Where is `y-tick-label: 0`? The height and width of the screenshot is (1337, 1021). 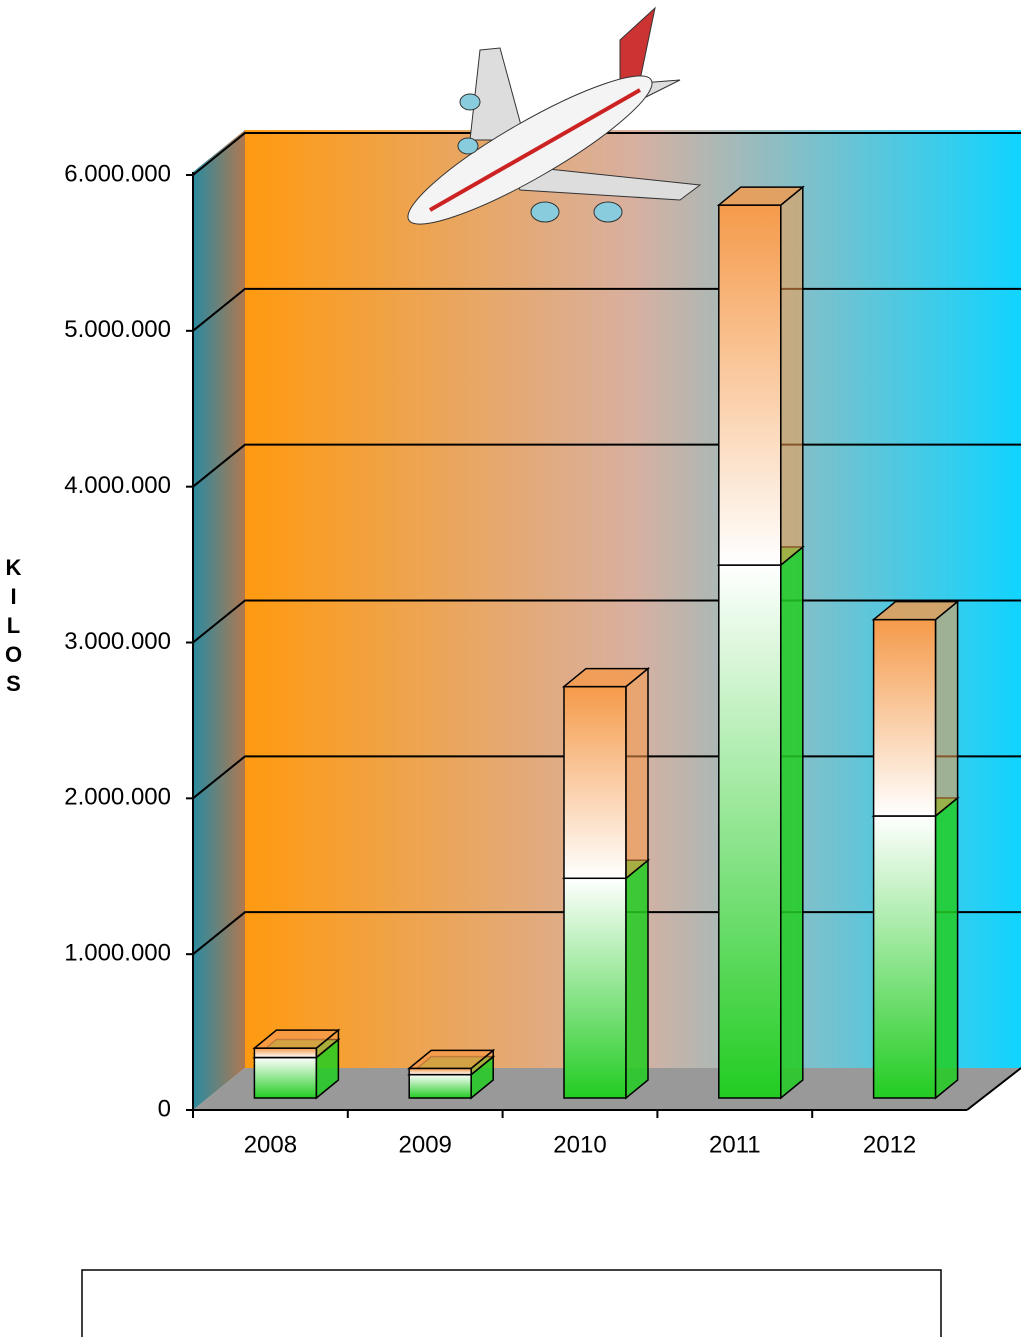 y-tick-label: 0 is located at coordinates (164, 1108).